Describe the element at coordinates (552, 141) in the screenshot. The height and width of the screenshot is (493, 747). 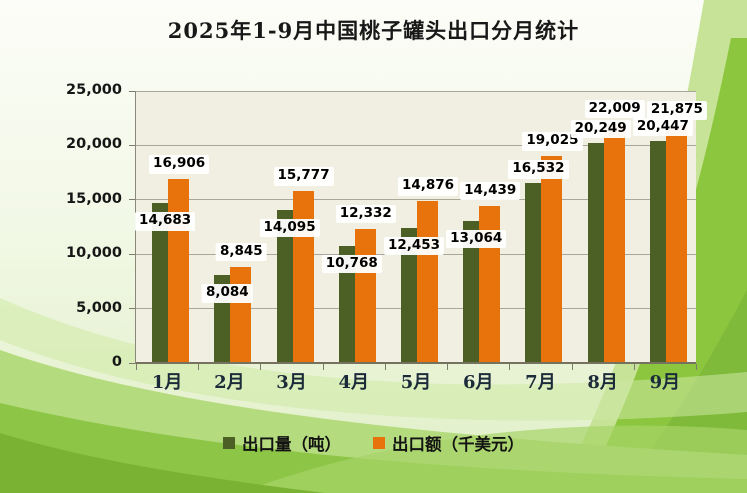
I see `label-value-m7: 19,025` at that location.